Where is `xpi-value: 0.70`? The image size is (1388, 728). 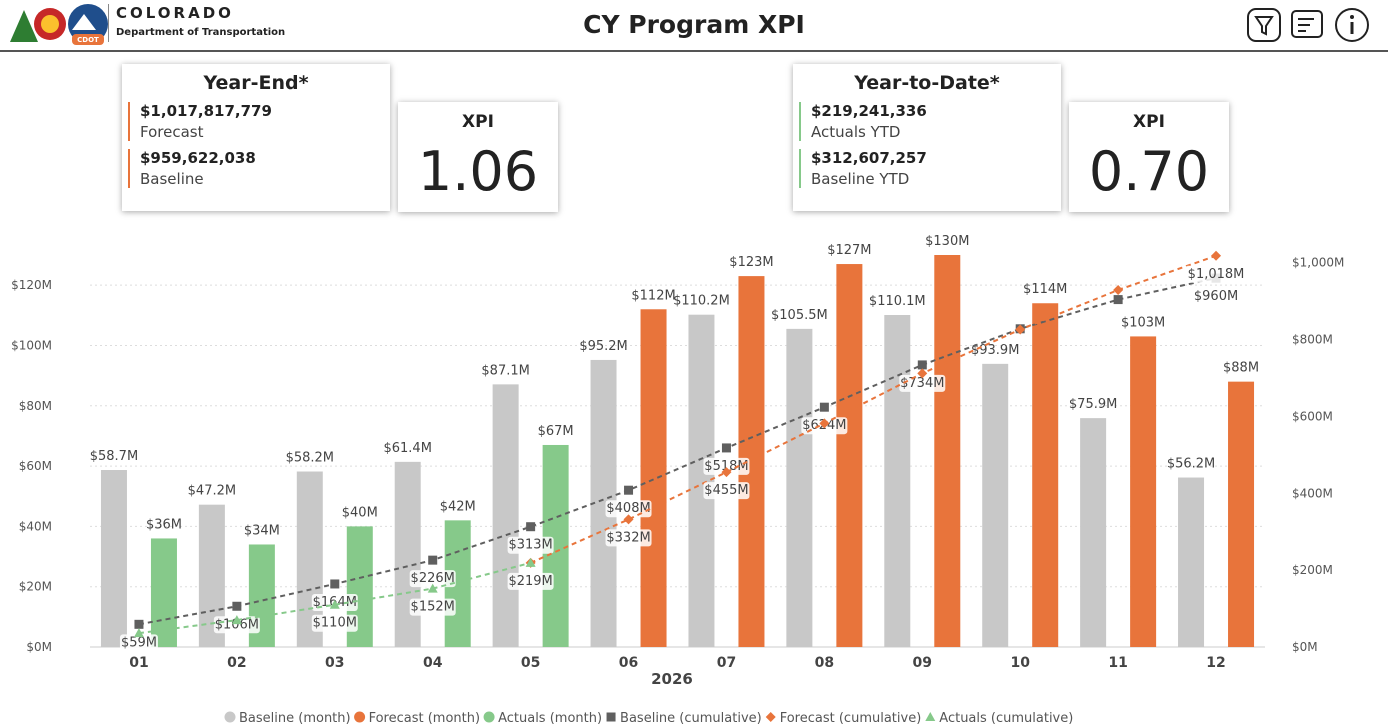
xpi-value: 0.70 is located at coordinates (1149, 171).